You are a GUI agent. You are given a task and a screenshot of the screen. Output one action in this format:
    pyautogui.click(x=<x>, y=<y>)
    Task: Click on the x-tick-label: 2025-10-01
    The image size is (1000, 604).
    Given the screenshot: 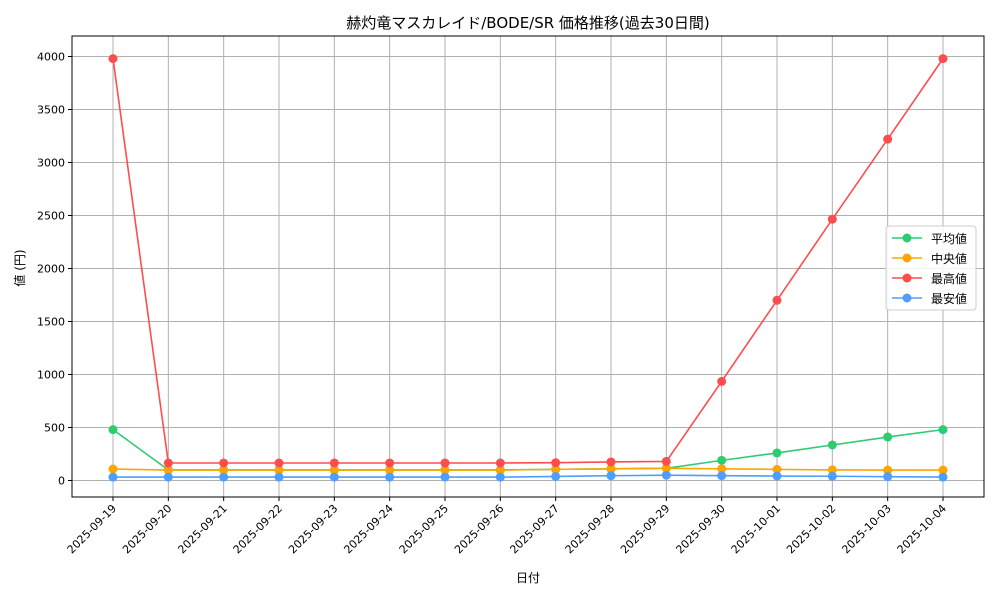 What is the action you would take?
    pyautogui.click(x=756, y=529)
    